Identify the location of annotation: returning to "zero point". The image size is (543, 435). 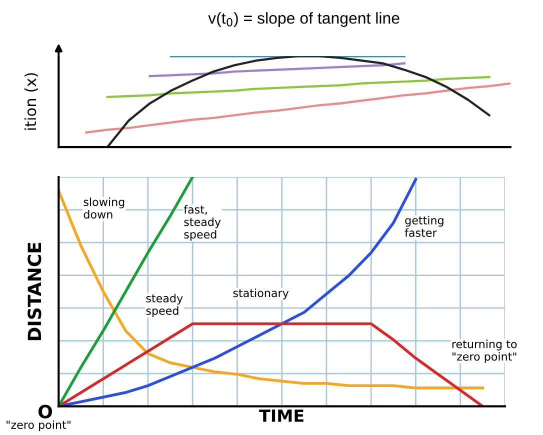
(484, 351).